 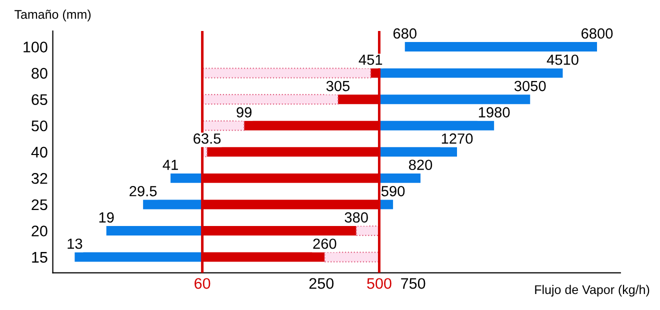 What do you see at coordinates (36, 47) in the screenshot?
I see `y-tick-label: 100` at bounding box center [36, 47].